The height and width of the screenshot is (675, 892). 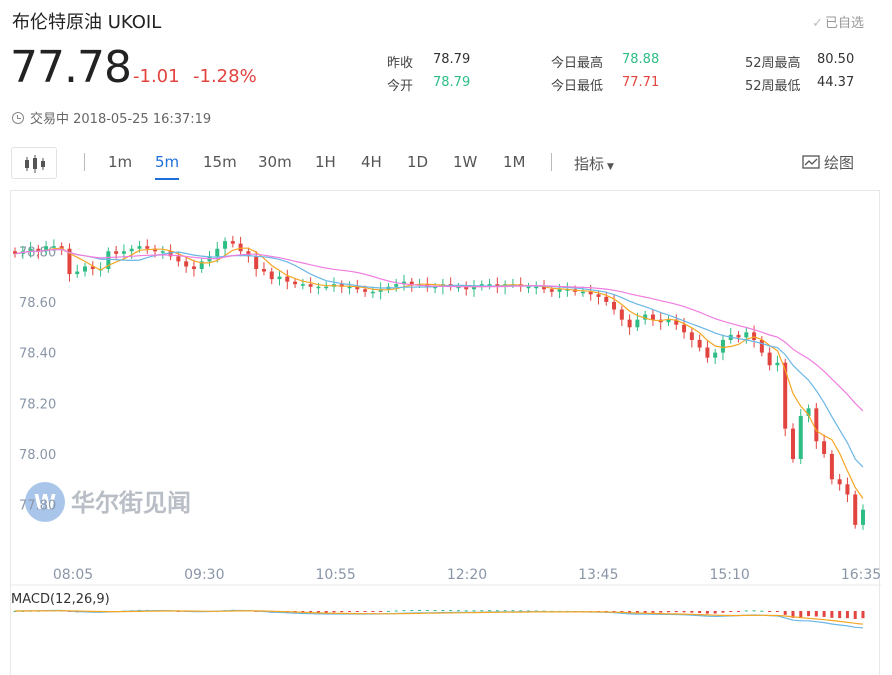 I want to click on last-price: 77.78, so click(x=71, y=67).